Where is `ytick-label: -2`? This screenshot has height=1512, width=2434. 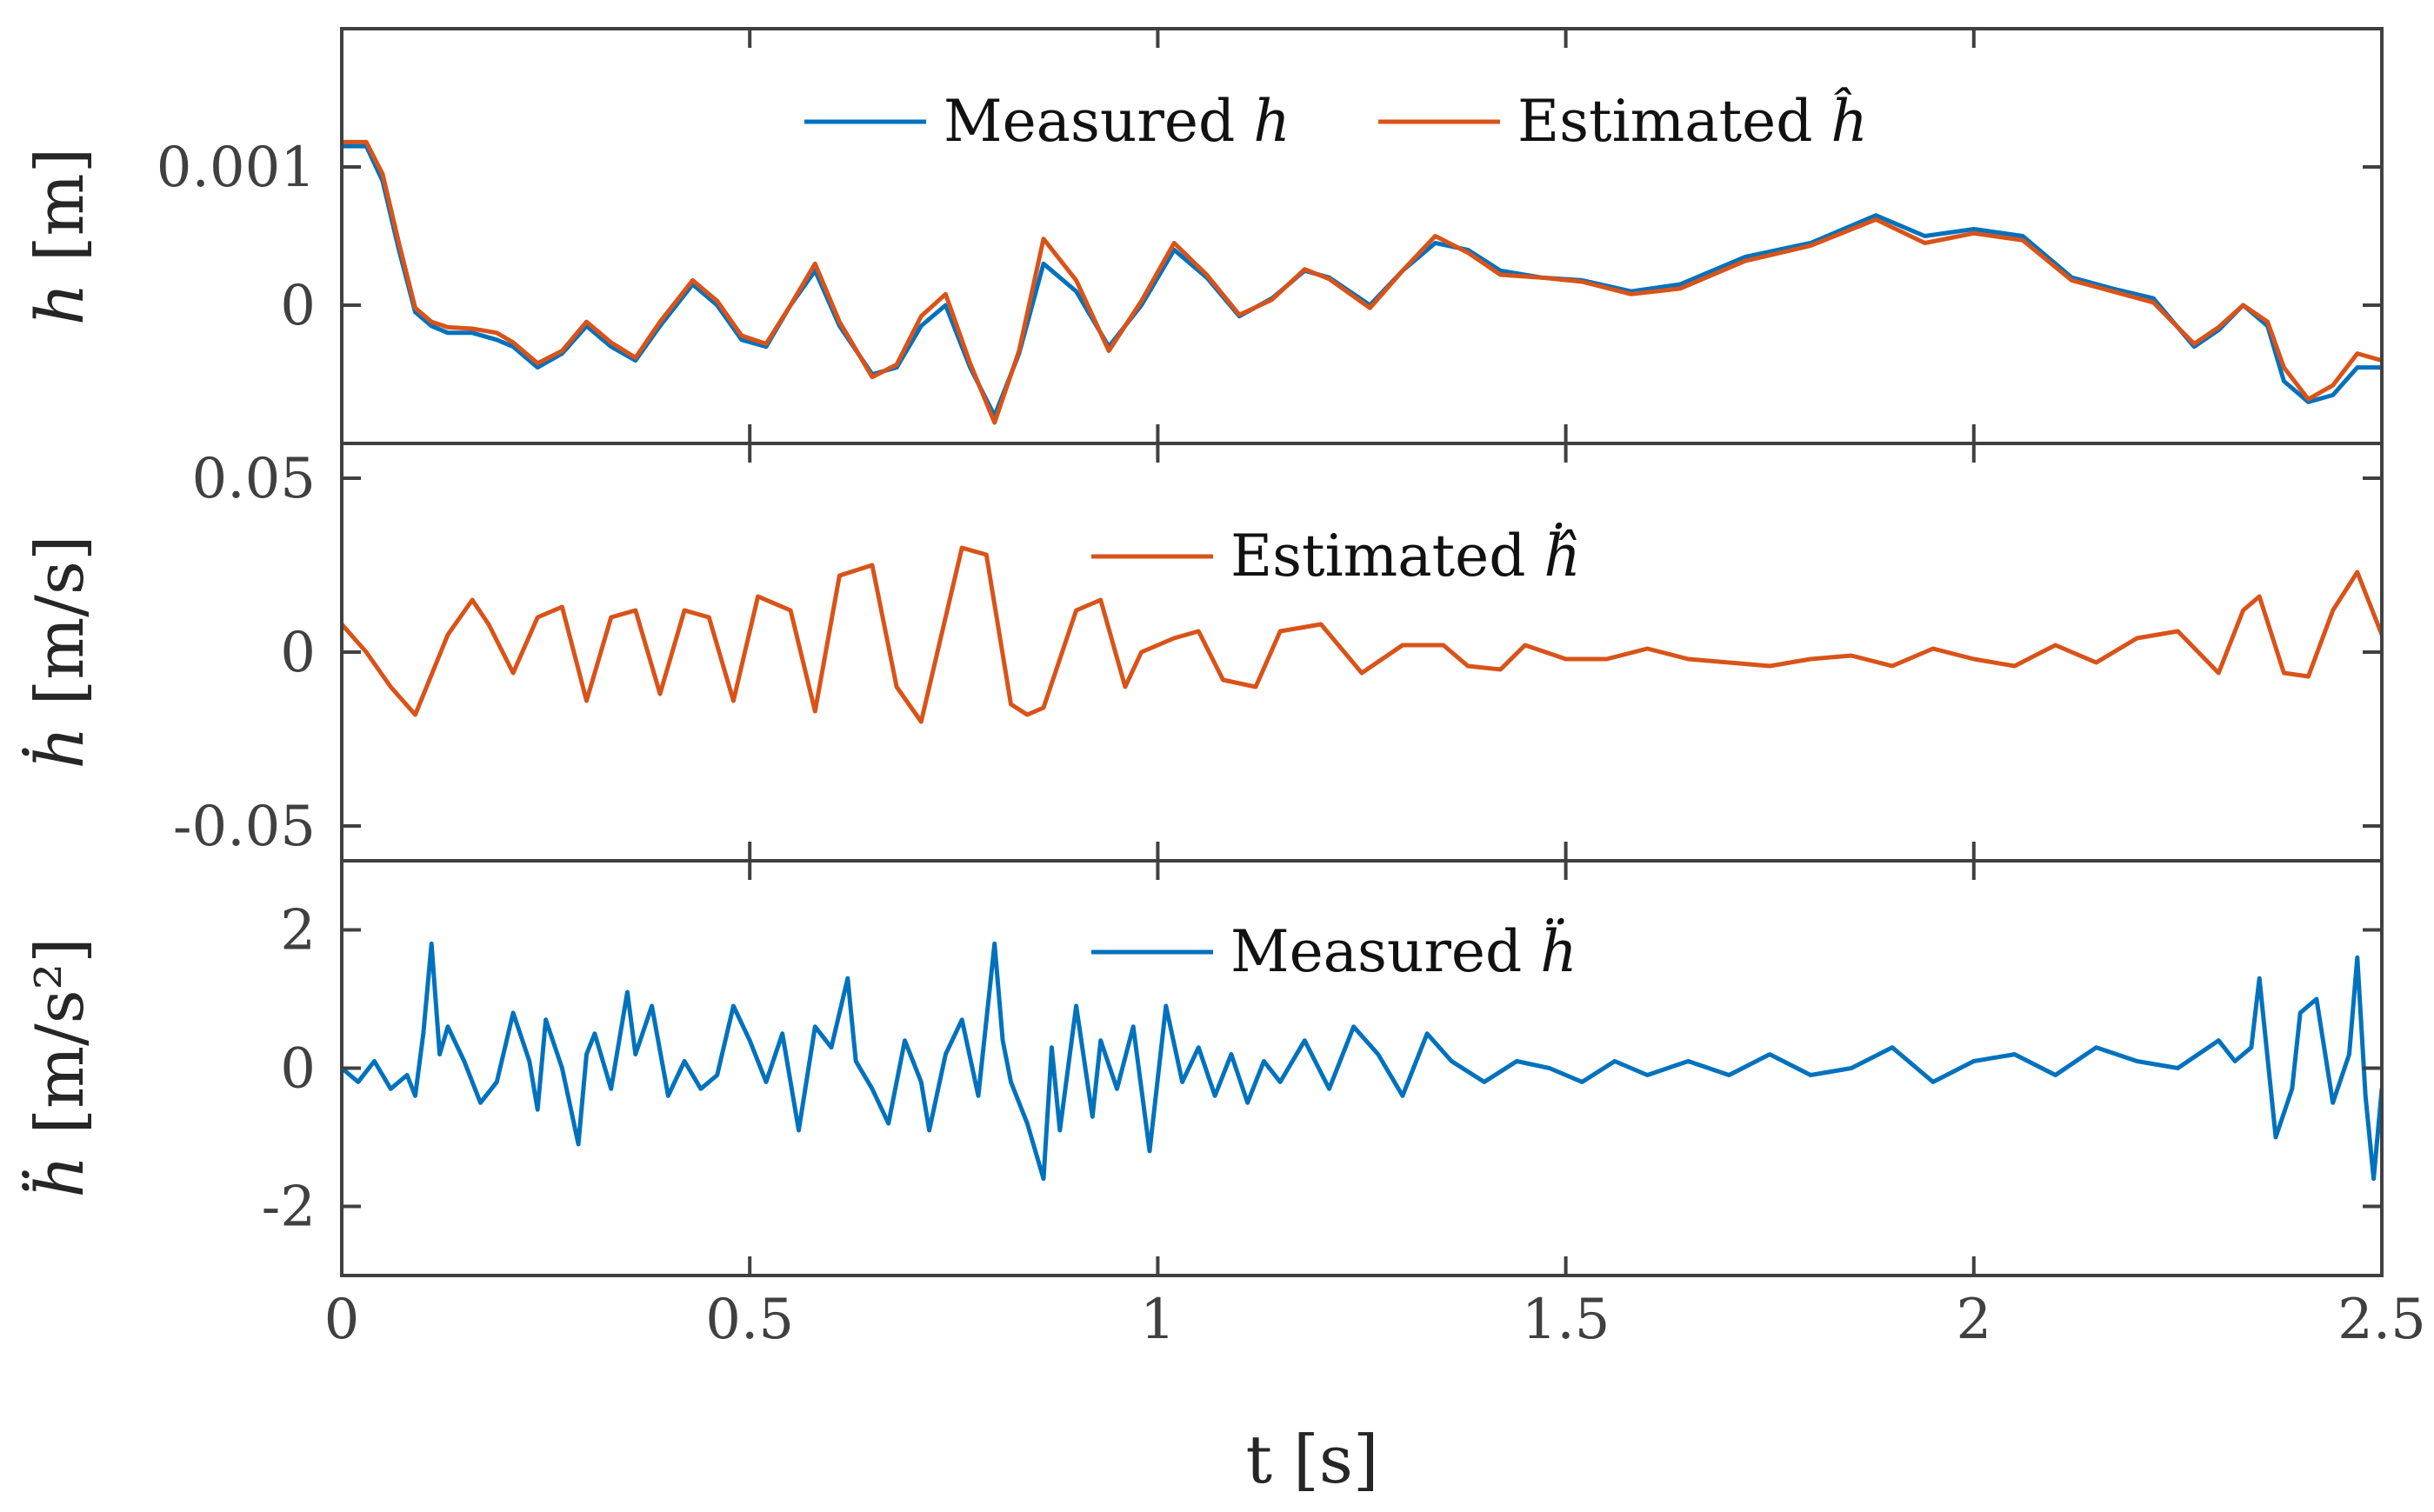
ytick-label: -2 is located at coordinates (289, 1208).